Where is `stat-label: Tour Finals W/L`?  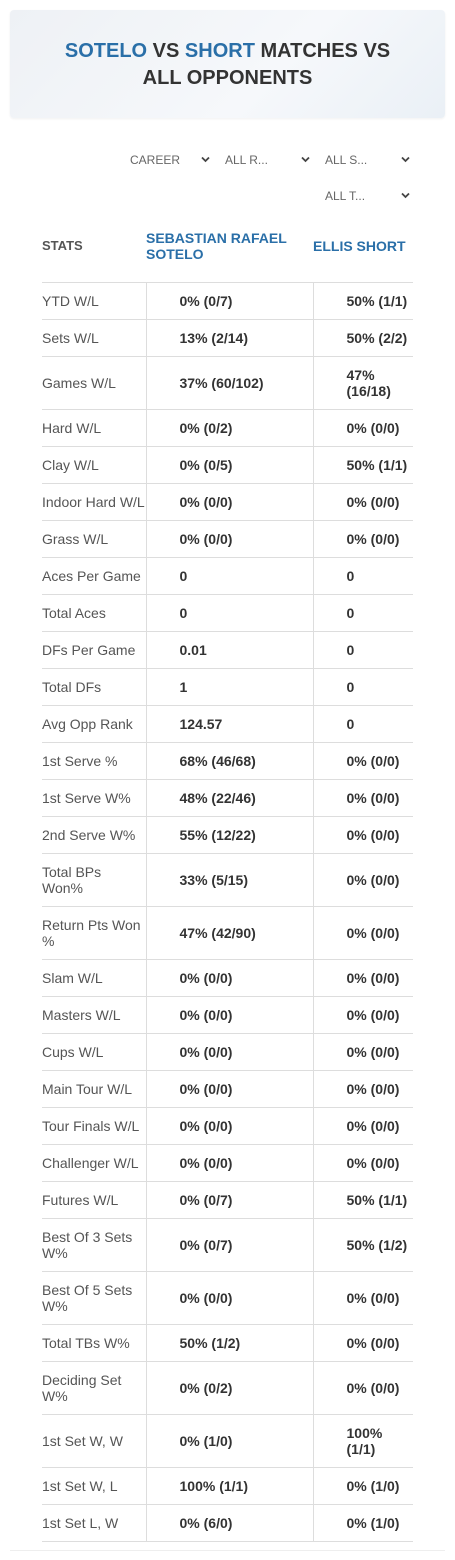 stat-label: Tour Finals W/L is located at coordinates (94, 1126).